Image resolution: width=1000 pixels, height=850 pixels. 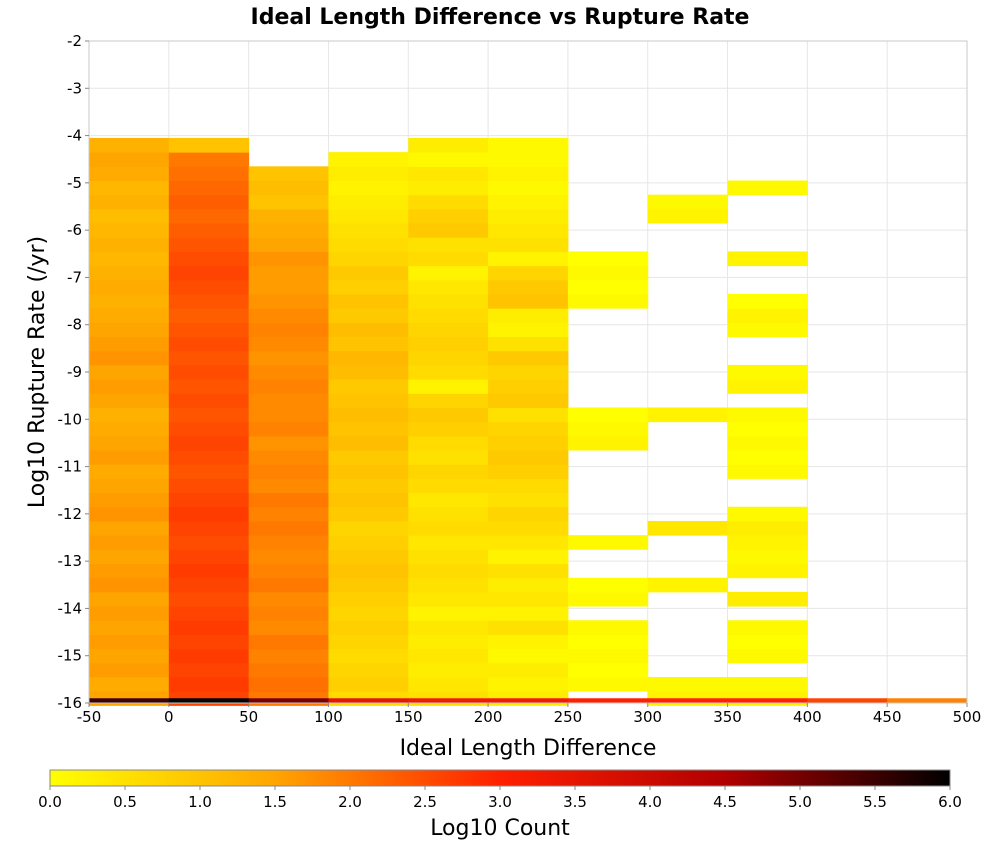 I want to click on colorbar-tick-label: 4.5, so click(x=725, y=802).